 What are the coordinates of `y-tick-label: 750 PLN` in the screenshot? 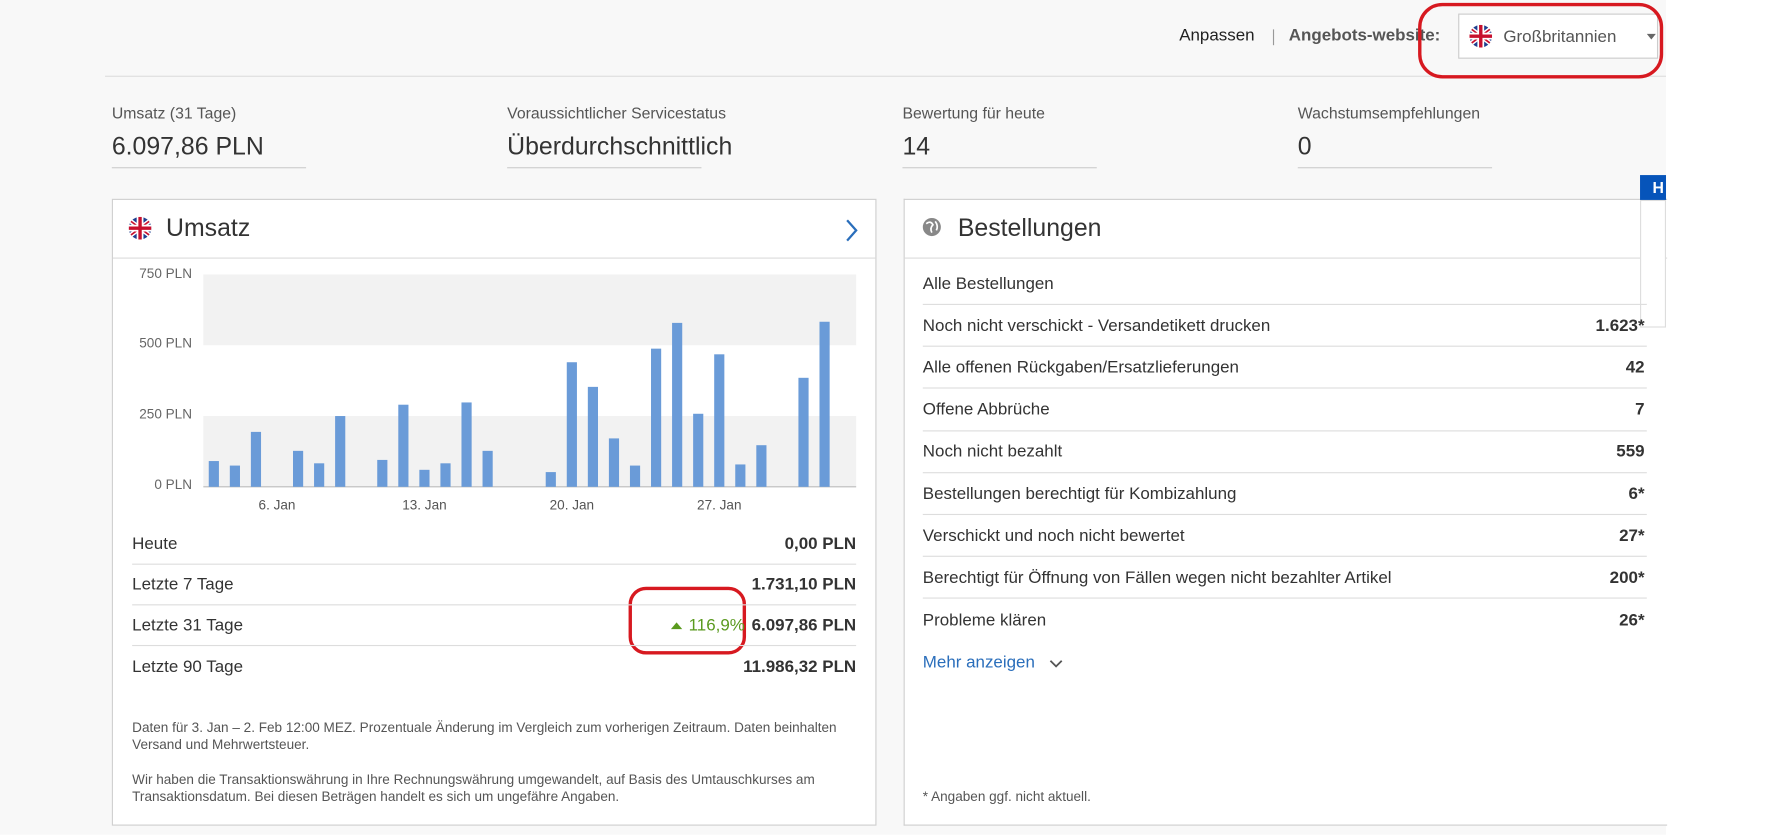 It's located at (165, 273).